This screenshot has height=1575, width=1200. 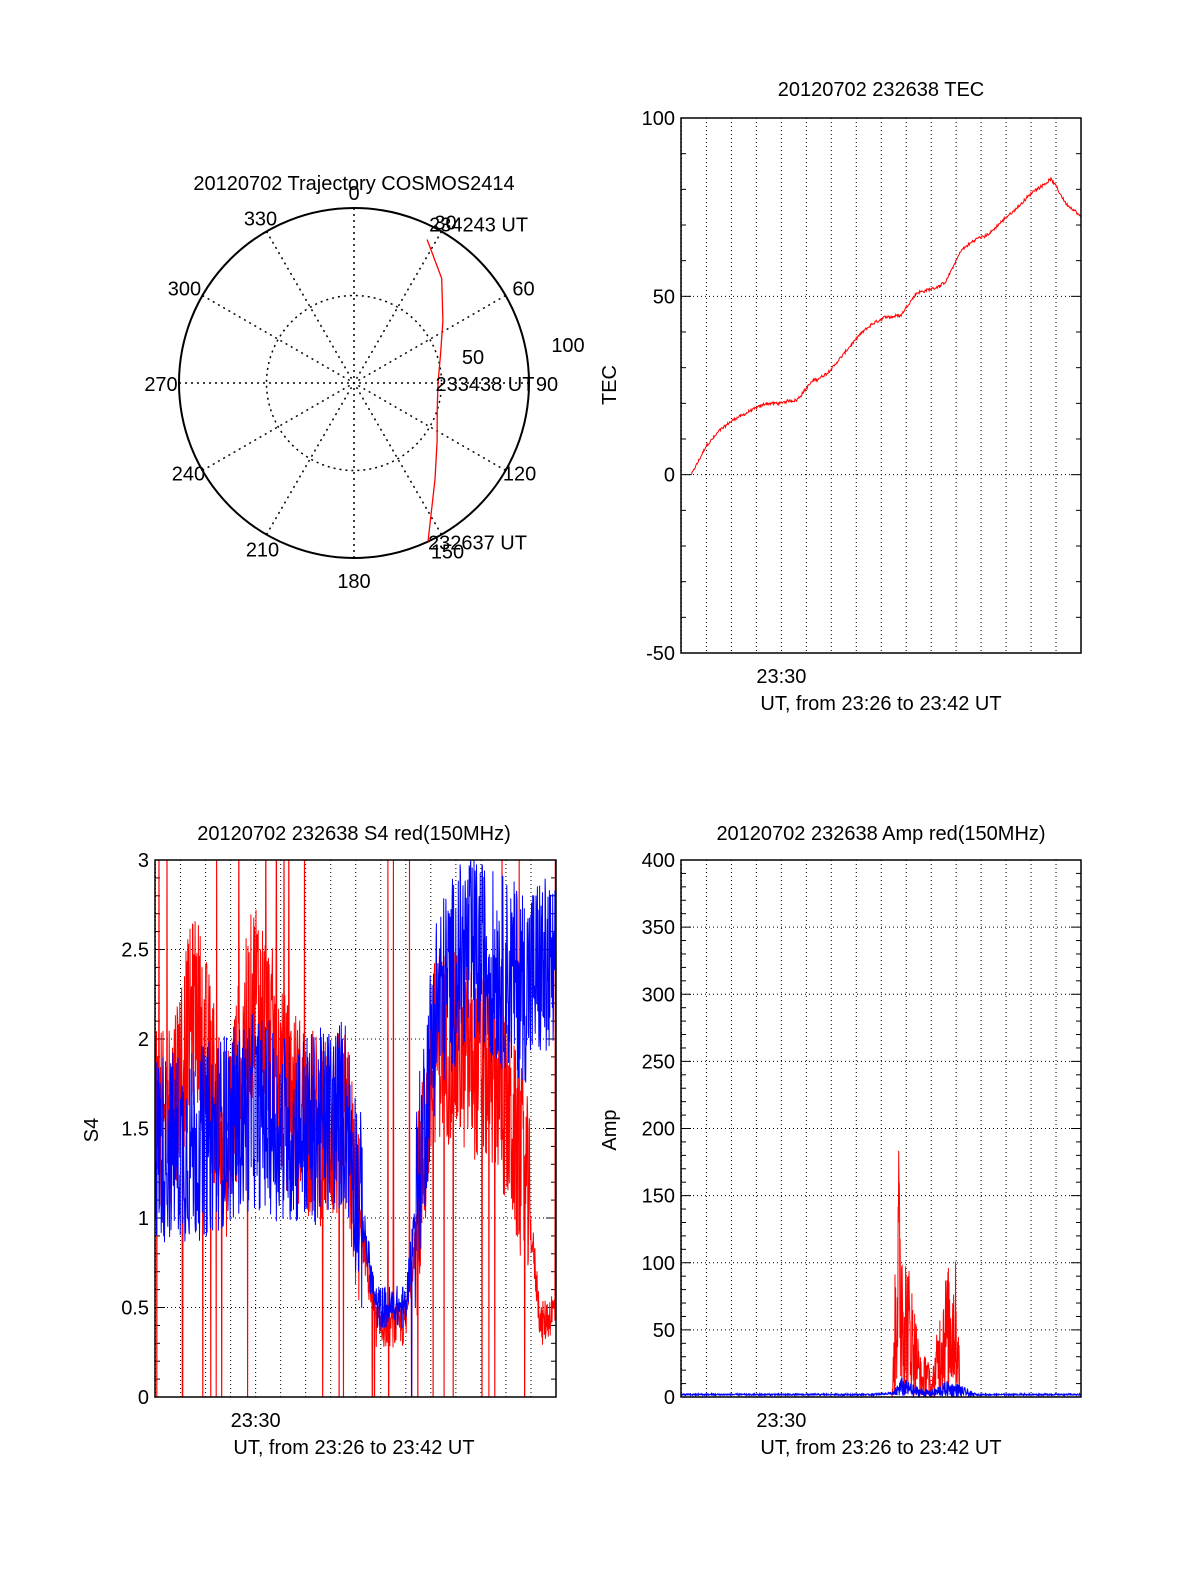 I want to click on y-tick-label: 2.5, so click(x=135, y=951).